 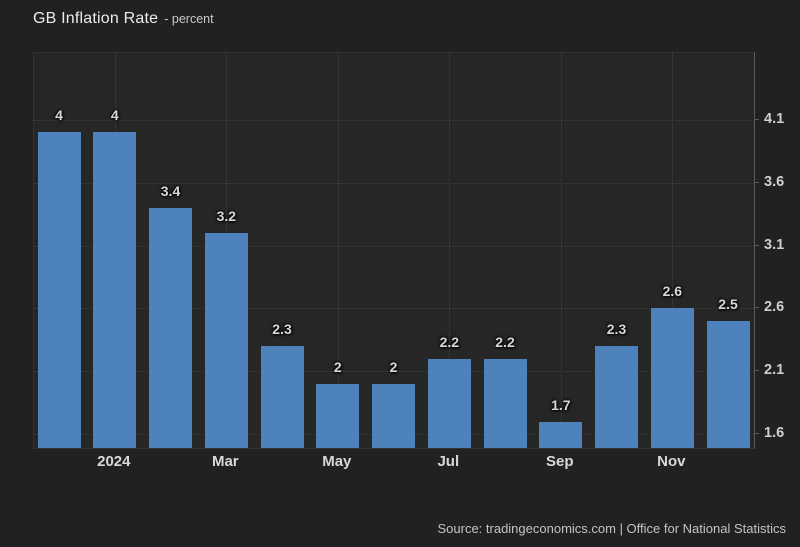 I want to click on y-tick-label: 2.6, so click(x=774, y=307).